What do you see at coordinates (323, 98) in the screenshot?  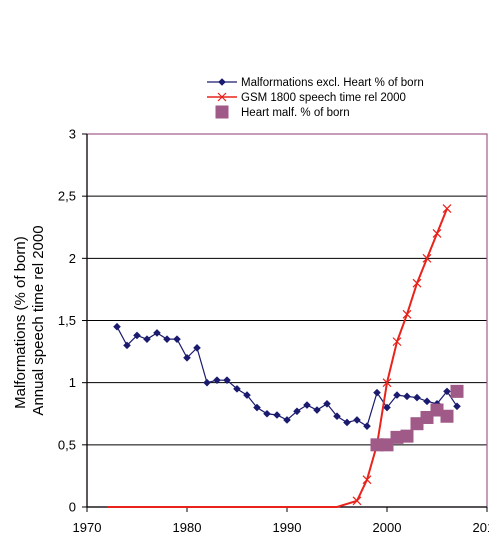 I see `legend-label: GSM 1800 speech time rel 2000` at bounding box center [323, 98].